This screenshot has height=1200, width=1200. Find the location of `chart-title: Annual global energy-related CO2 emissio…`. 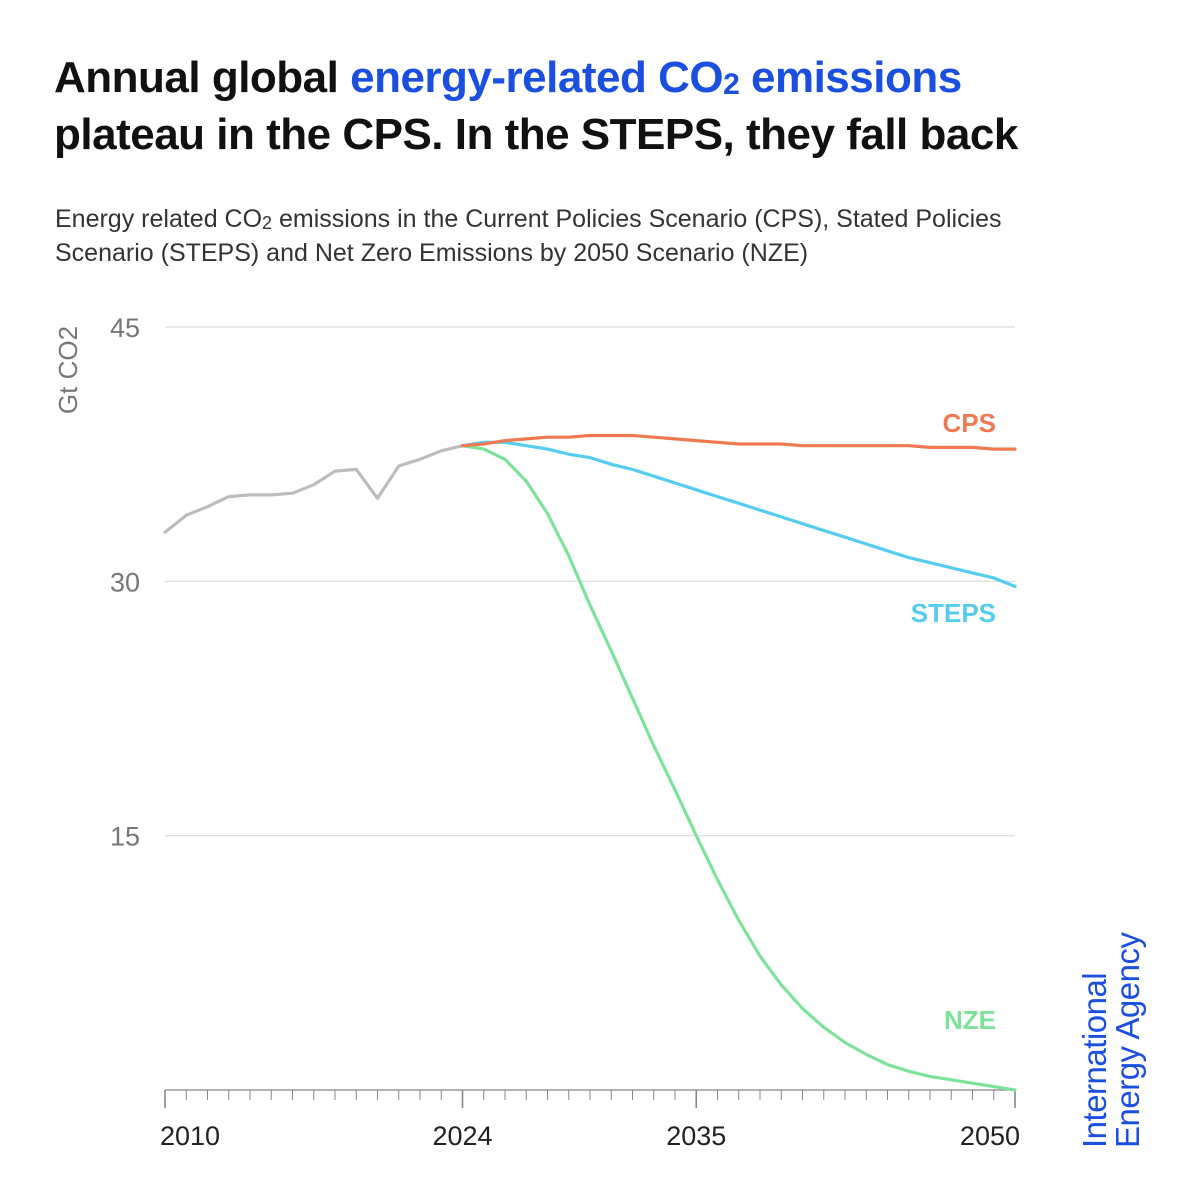

chart-title: Annual global energy-related CO2 emissio… is located at coordinates (604, 106).